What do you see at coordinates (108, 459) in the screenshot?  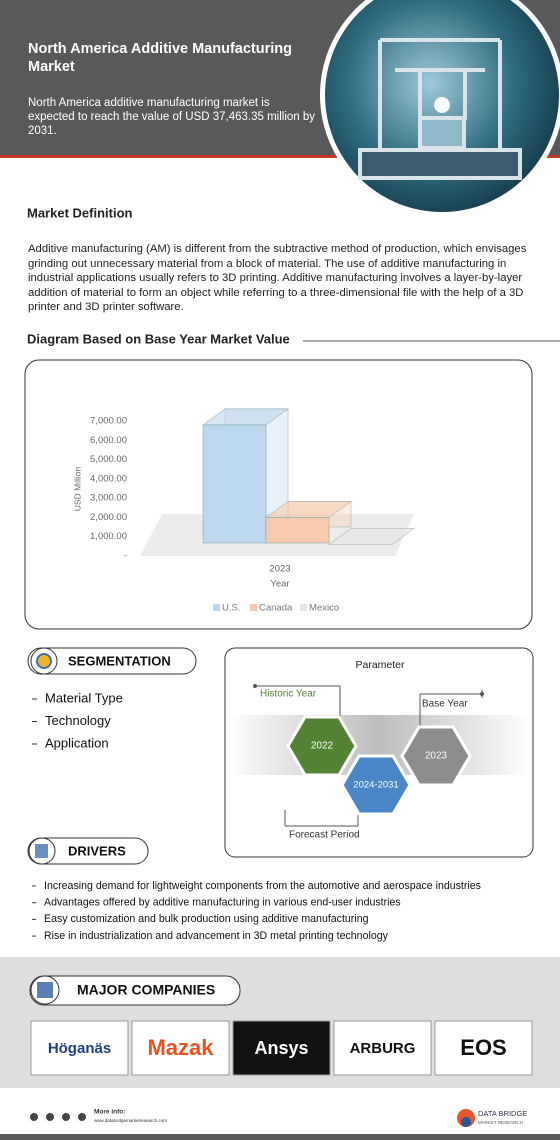 I see `y-tick-label: 5,000.00` at bounding box center [108, 459].